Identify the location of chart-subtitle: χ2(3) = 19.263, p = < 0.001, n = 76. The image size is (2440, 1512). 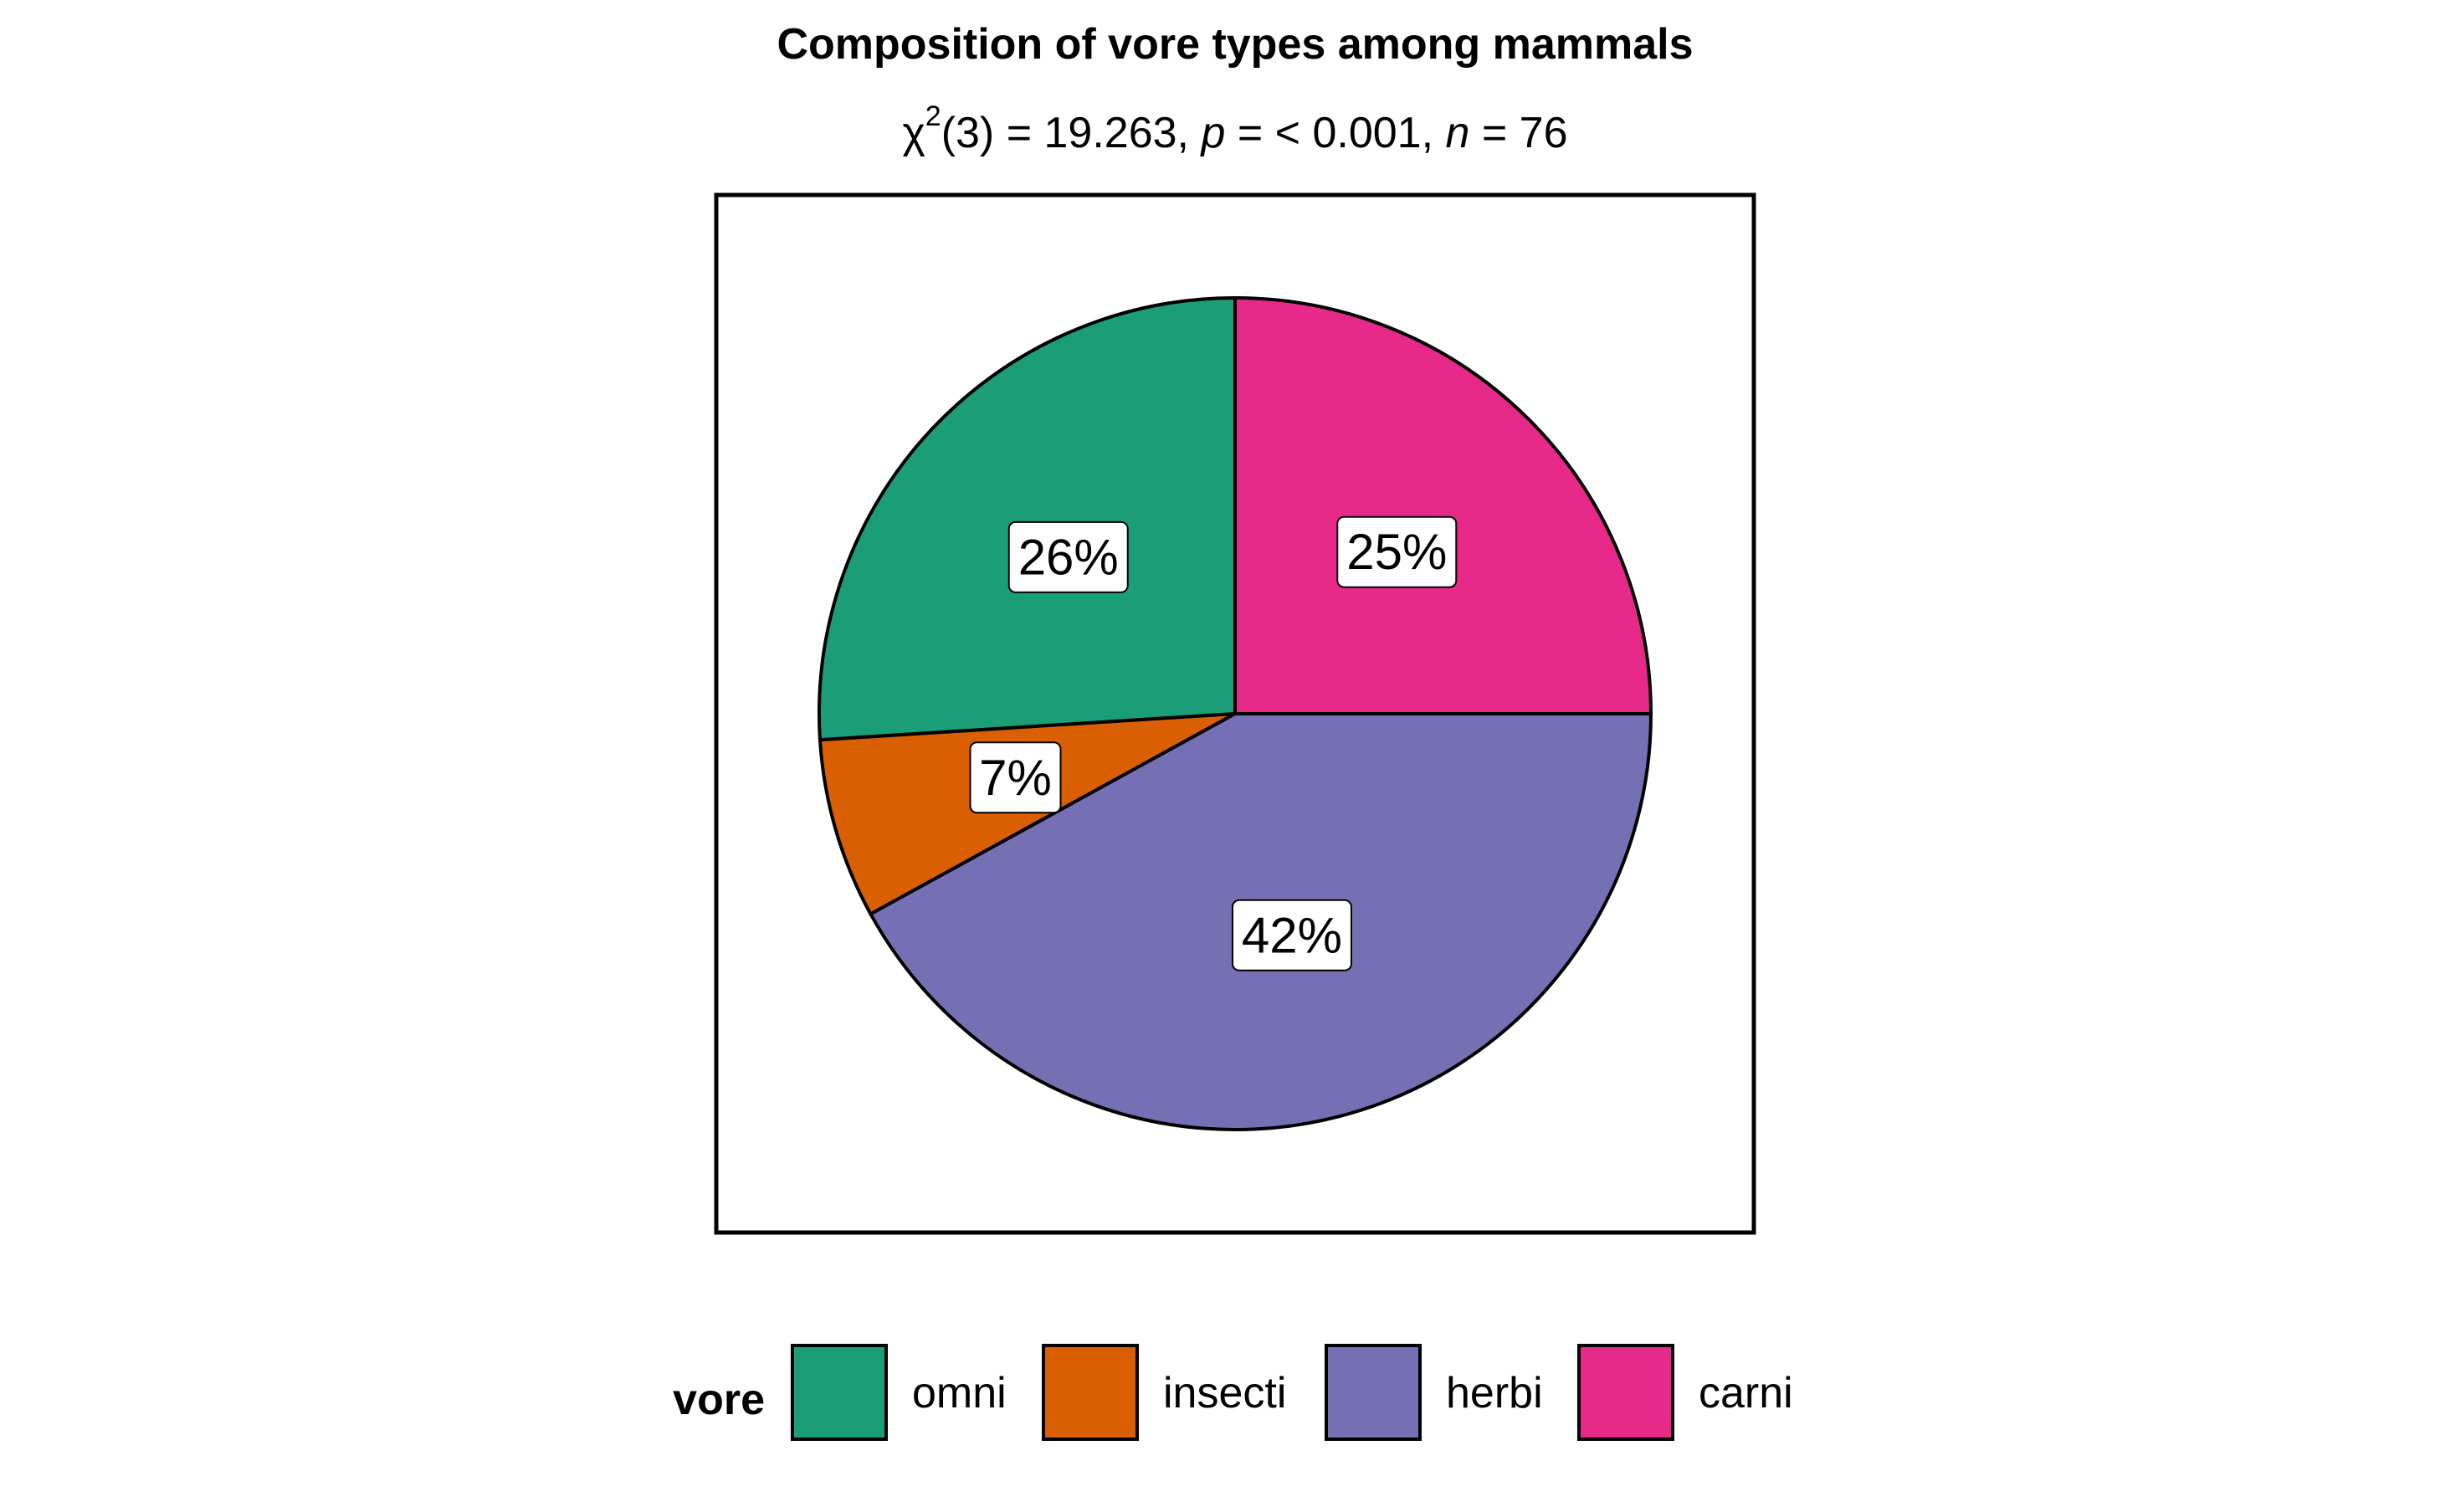
(1235, 128).